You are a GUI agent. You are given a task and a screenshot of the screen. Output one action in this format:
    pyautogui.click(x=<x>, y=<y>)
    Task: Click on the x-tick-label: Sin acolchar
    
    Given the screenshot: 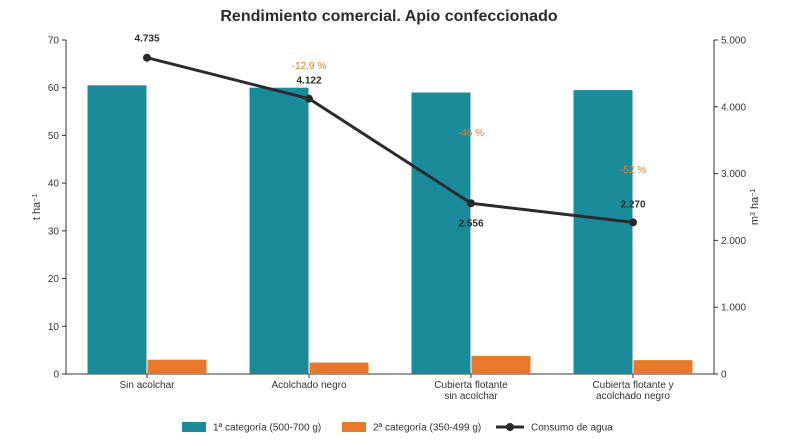 What is the action you would take?
    pyautogui.click(x=147, y=385)
    